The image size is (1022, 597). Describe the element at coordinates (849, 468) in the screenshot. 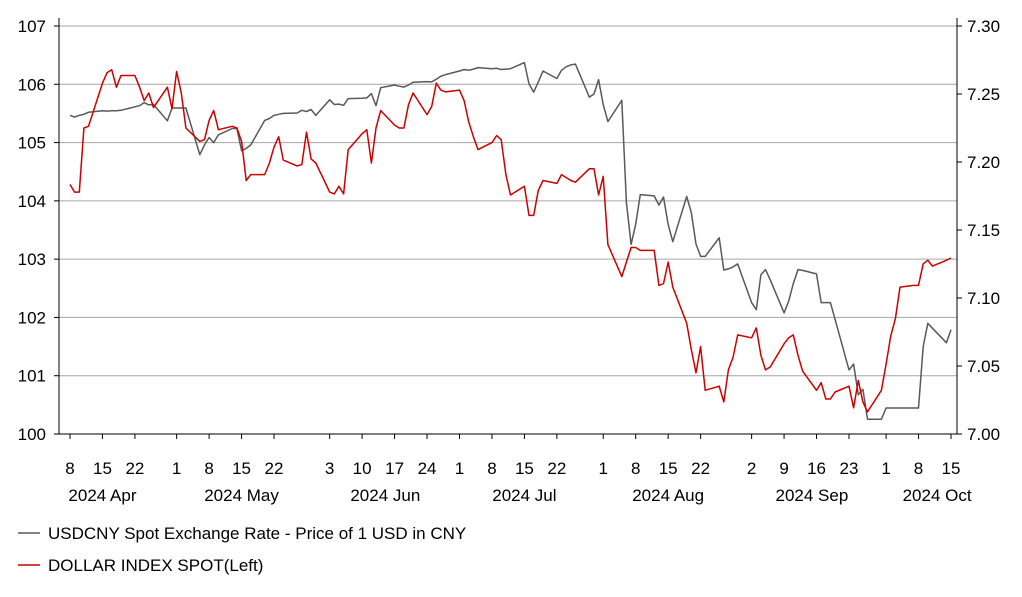

I see `x-tick-label: 23` at that location.